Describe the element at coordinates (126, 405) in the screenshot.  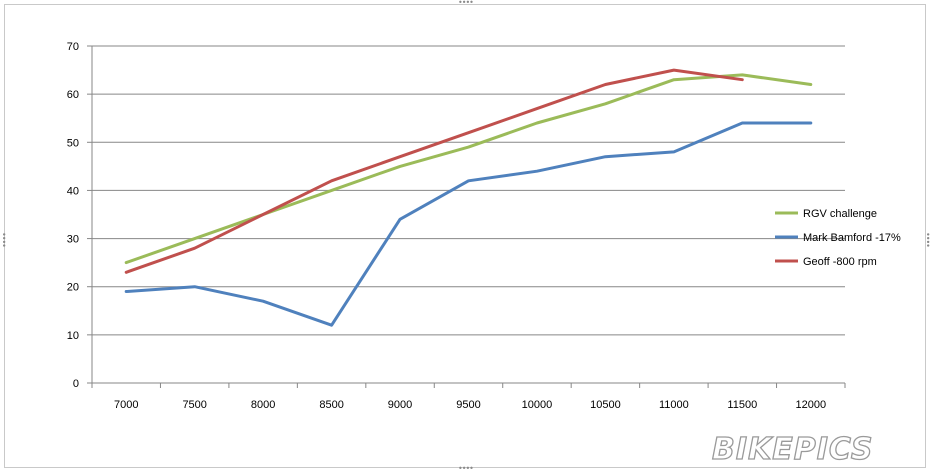
I see `x-tick-label: 7000` at that location.